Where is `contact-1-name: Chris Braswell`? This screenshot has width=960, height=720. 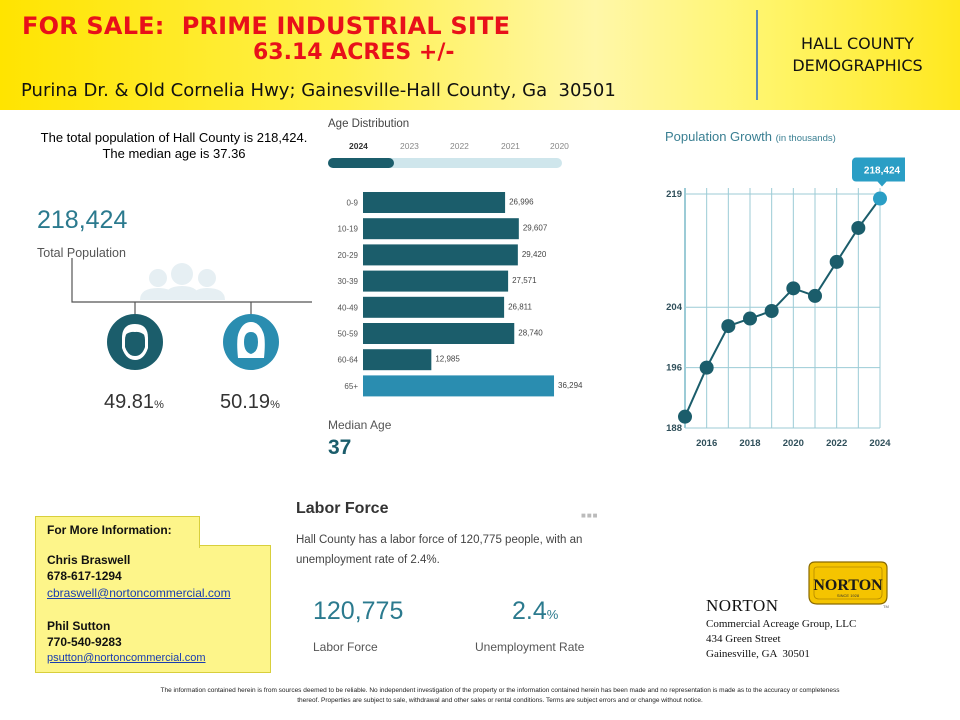 contact-1-name: Chris Braswell is located at coordinates (89, 560).